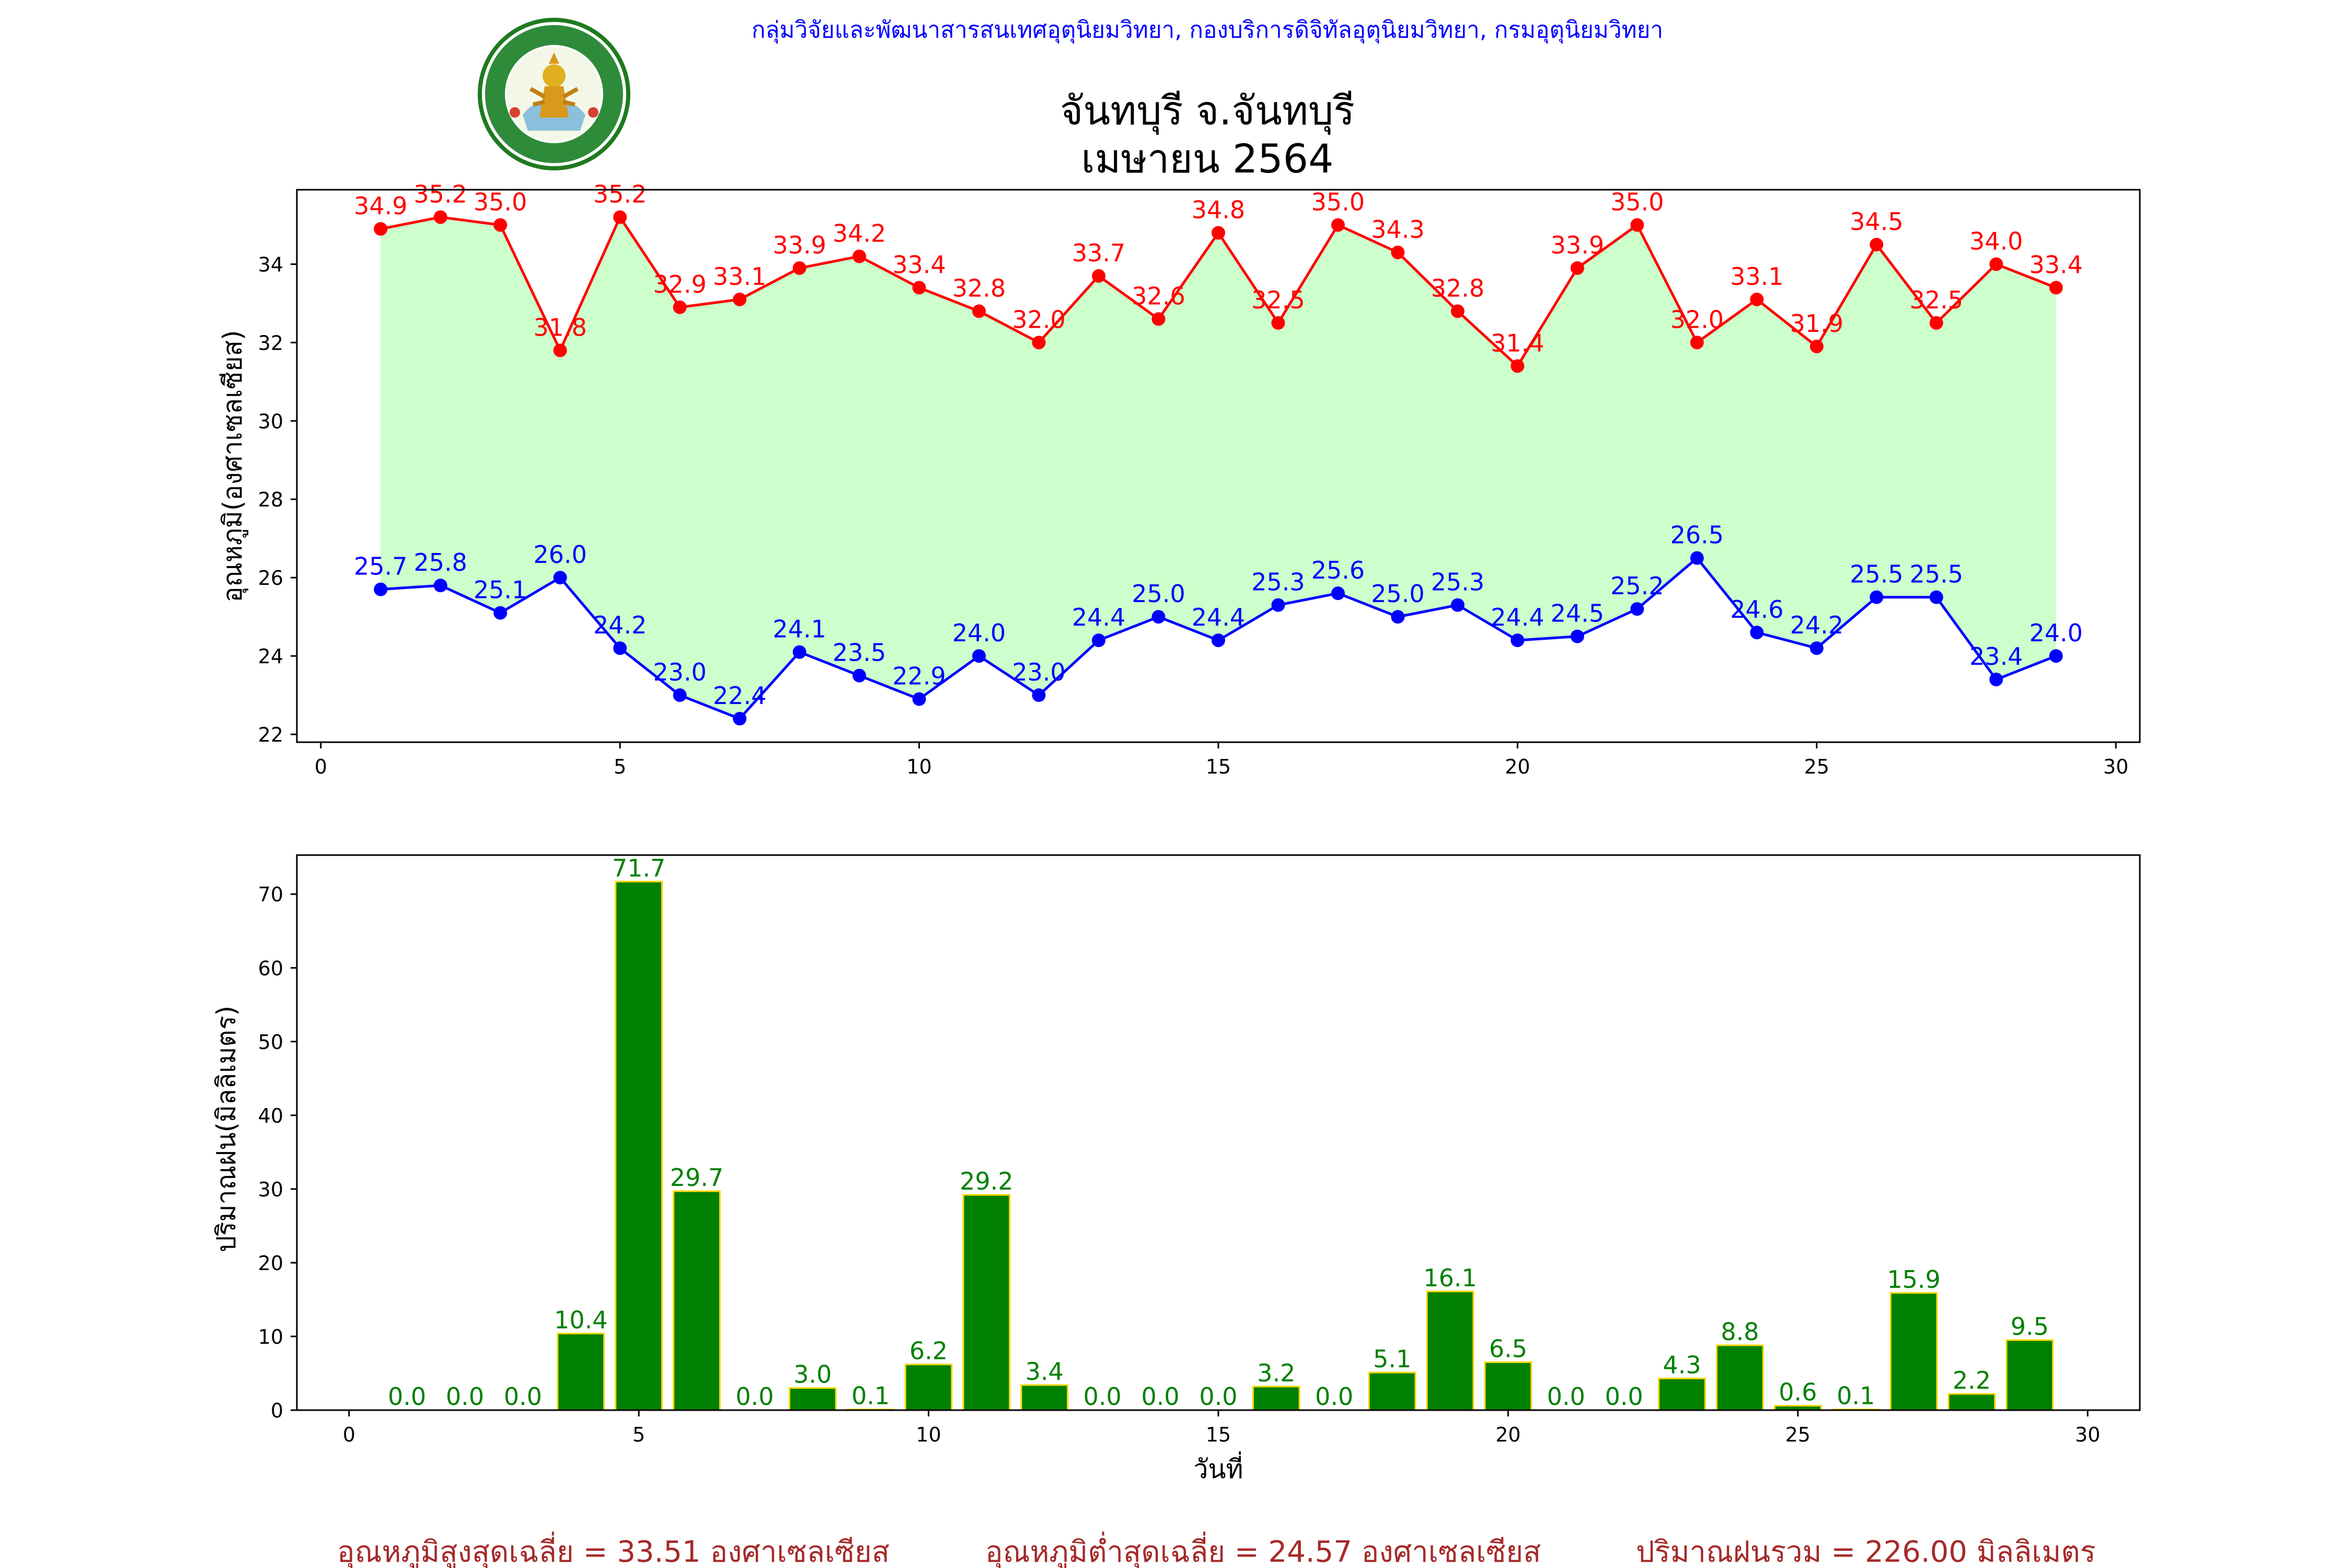  What do you see at coordinates (2087, 1434) in the screenshot?
I see `rainfall-x-tick-label: 30` at bounding box center [2087, 1434].